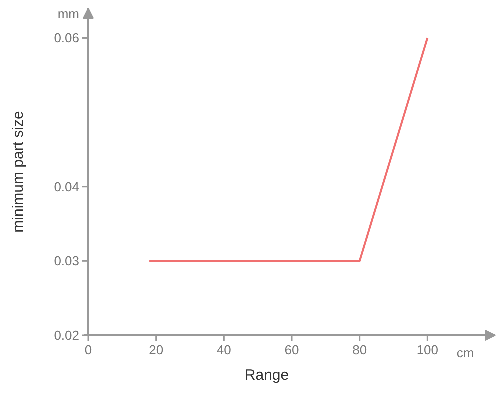 The height and width of the screenshot is (403, 499). I want to click on y-tick-label: 0.04, so click(67, 186).